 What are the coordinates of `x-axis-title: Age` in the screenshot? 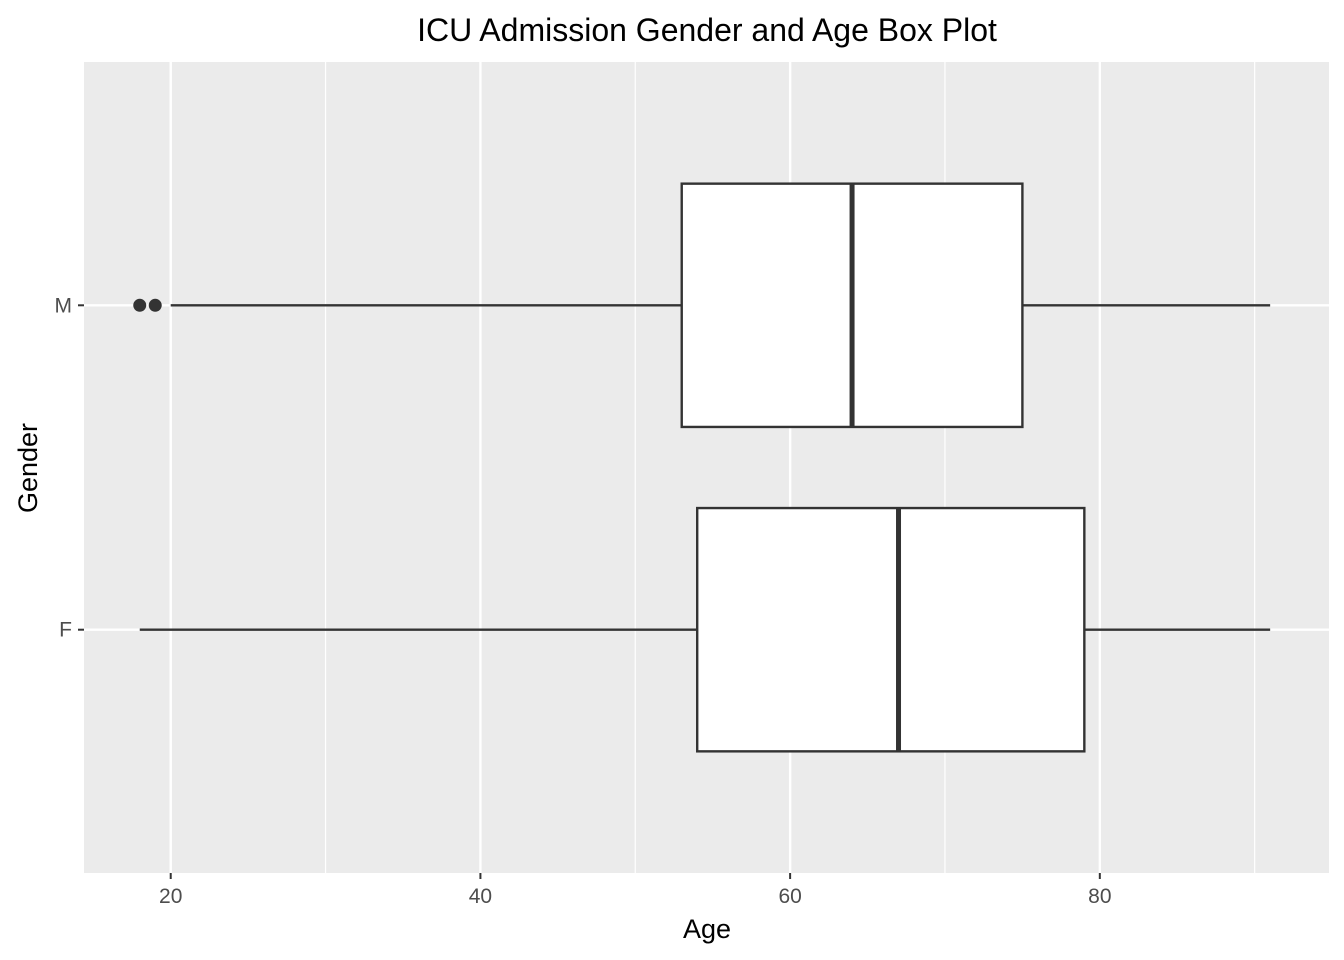 It's located at (707, 929).